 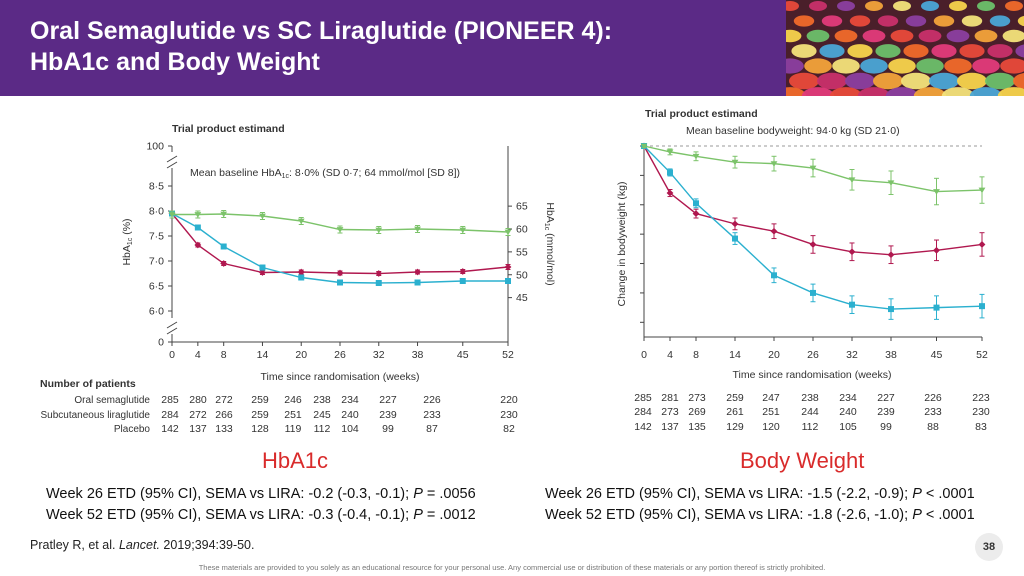 What do you see at coordinates (172, 331) in the screenshot?
I see `axis-break-mark` at bounding box center [172, 331].